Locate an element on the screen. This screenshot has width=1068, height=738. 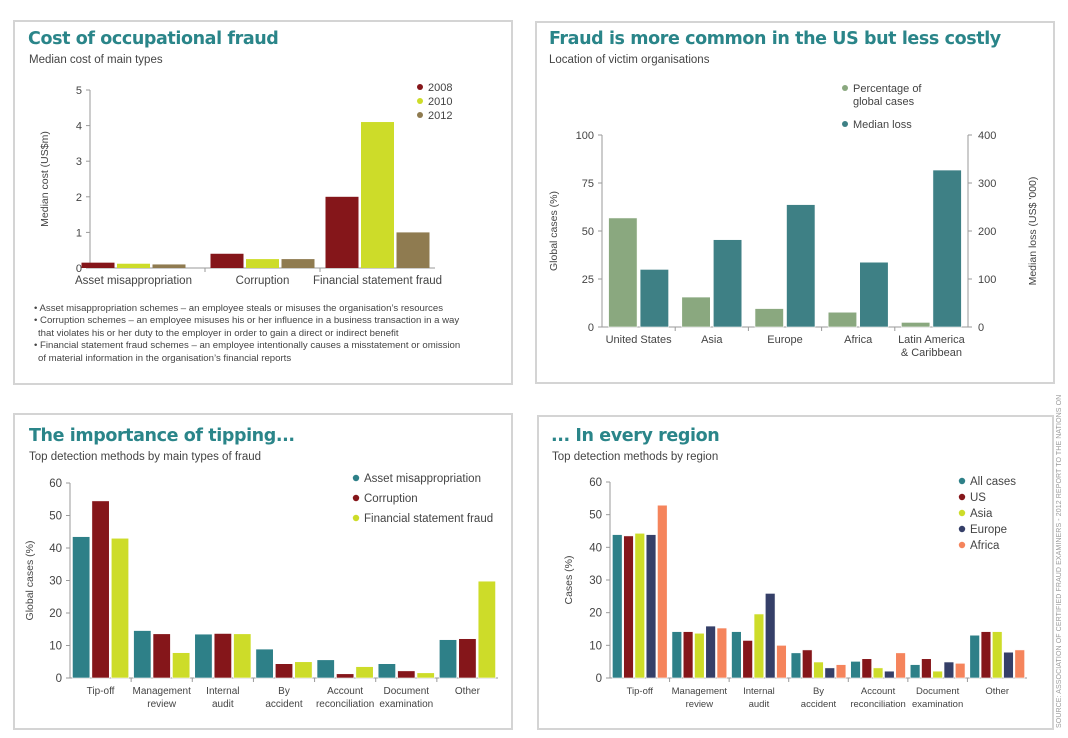
x-category-label: & Caribbean is located at coordinates (931, 353).